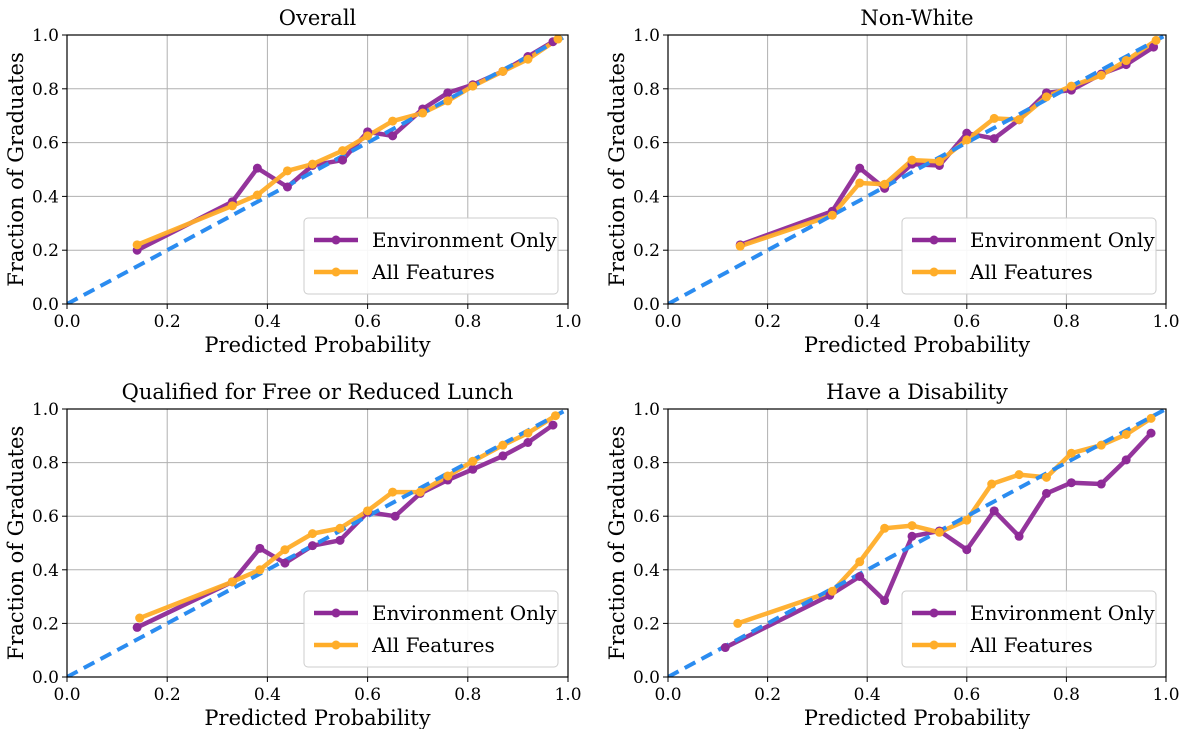  Describe the element at coordinates (1029, 629) in the screenshot. I see `legend: Environment Only All Features` at that location.